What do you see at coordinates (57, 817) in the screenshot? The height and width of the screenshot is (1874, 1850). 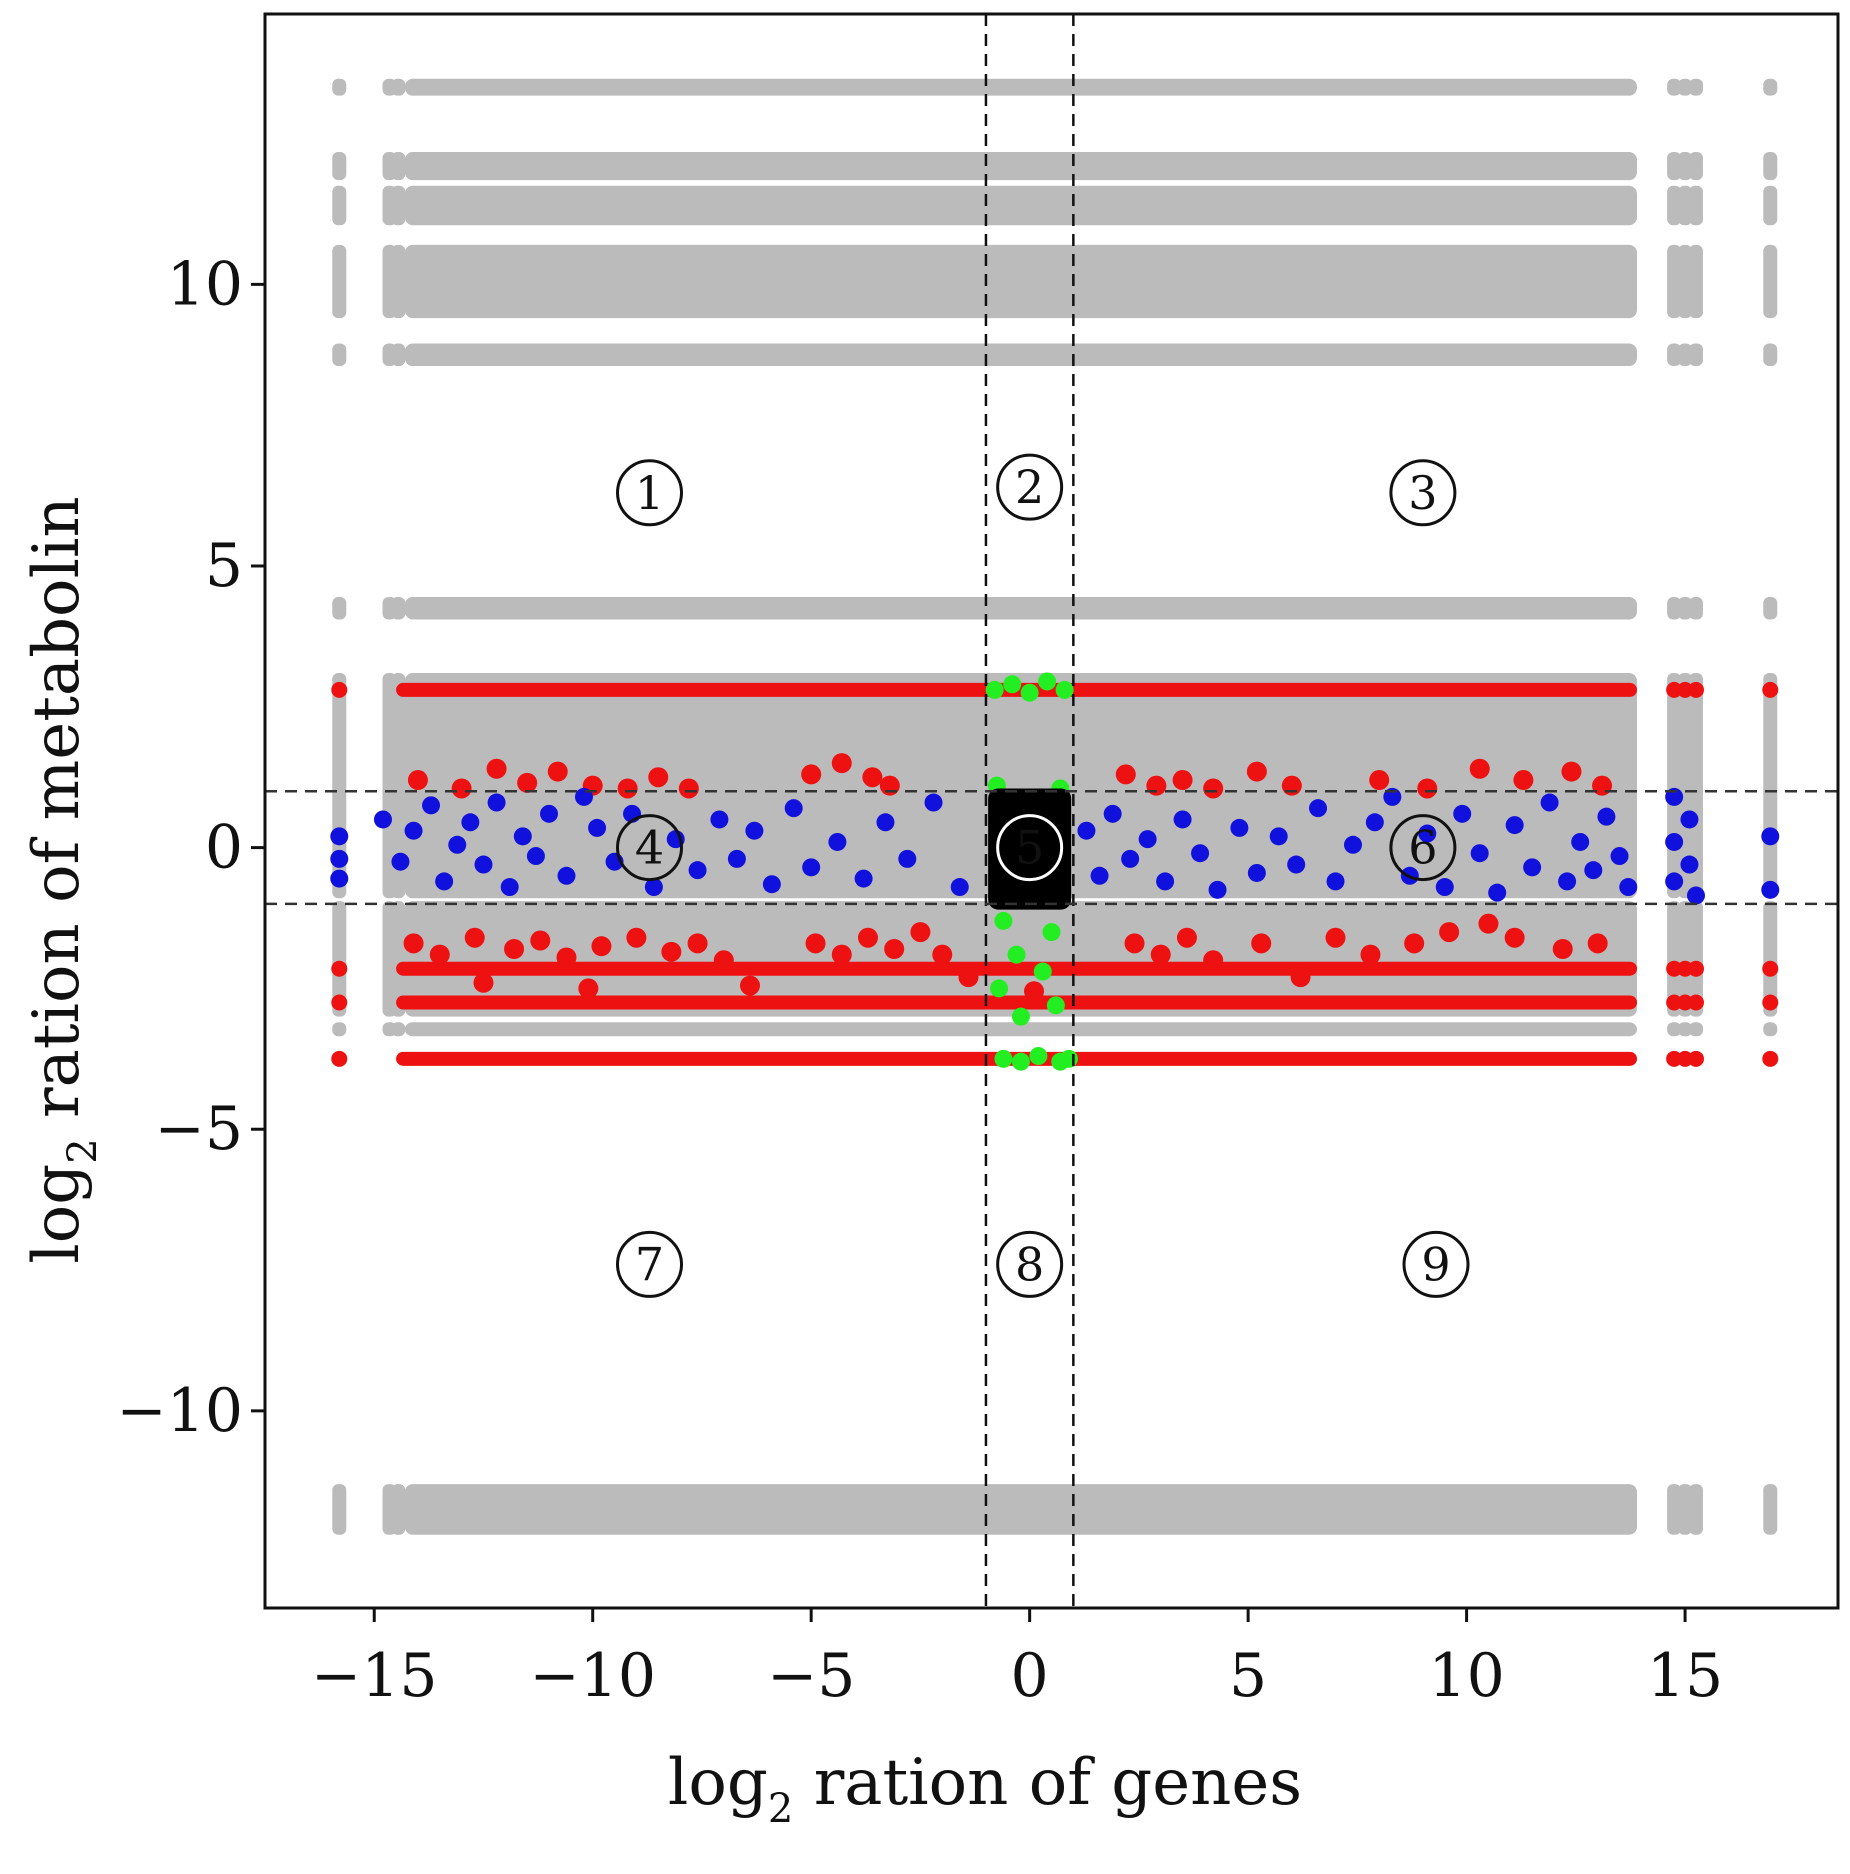 I see `y-axis-title-rest: ration of metabolin` at bounding box center [57, 817].